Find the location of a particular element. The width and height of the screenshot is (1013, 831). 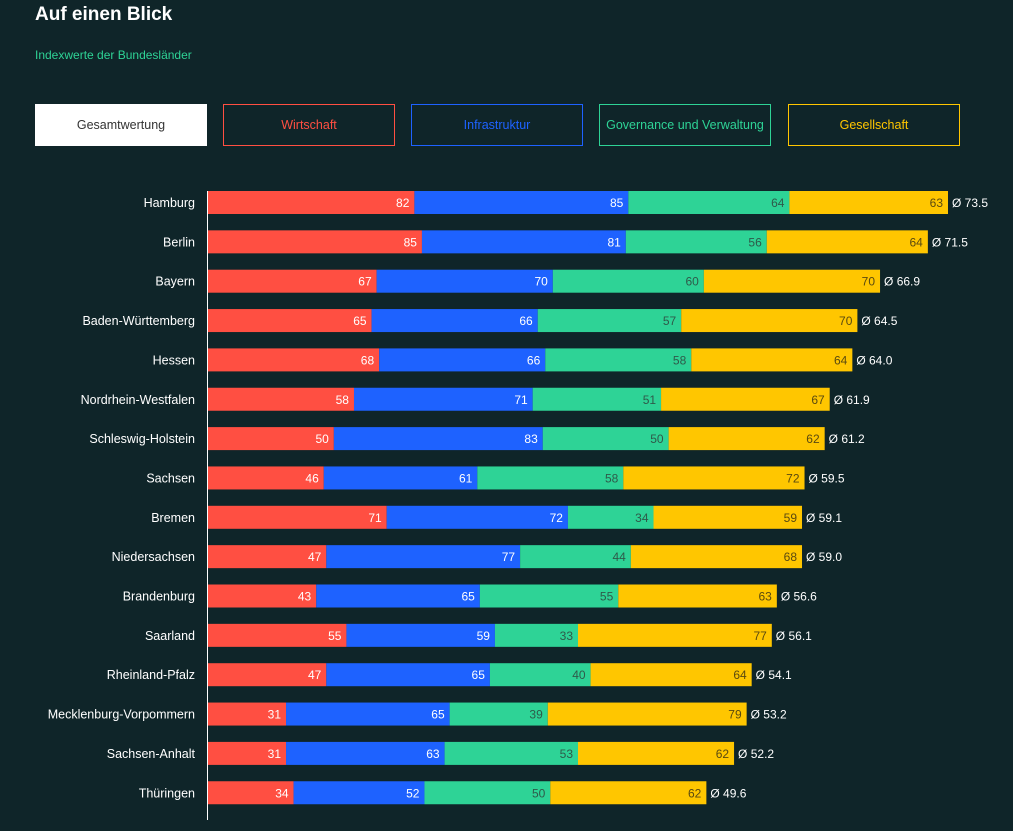

data-label: 68 is located at coordinates (368, 360).